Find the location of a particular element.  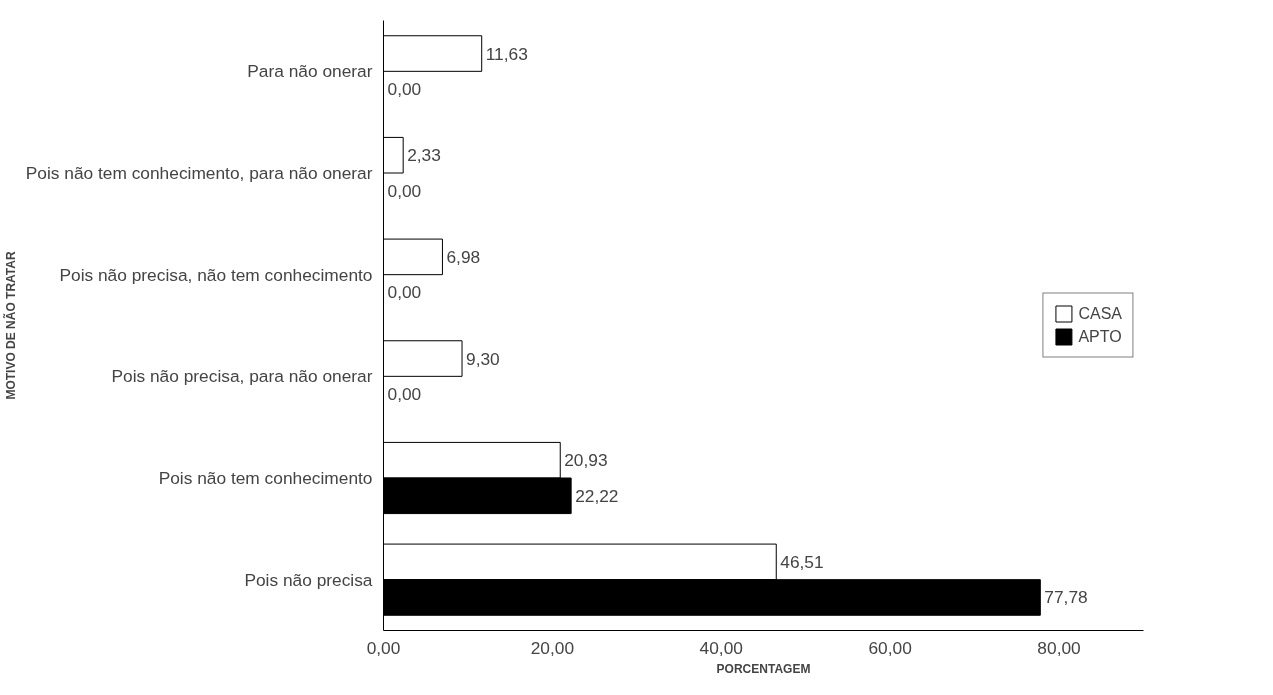

x-tick-label: 60,00 is located at coordinates (890, 647).